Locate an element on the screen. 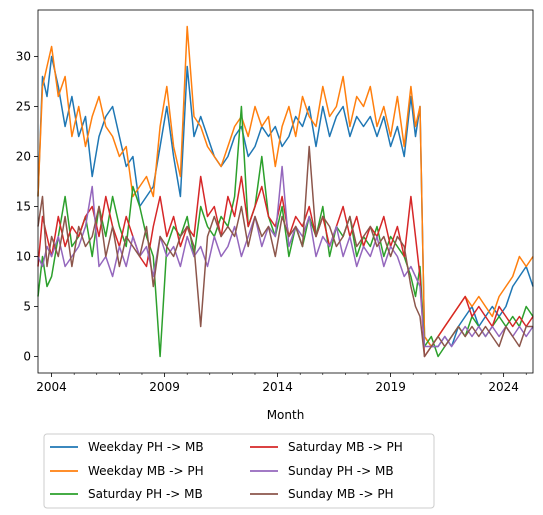  x-tick-label: 2004 is located at coordinates (51, 387).